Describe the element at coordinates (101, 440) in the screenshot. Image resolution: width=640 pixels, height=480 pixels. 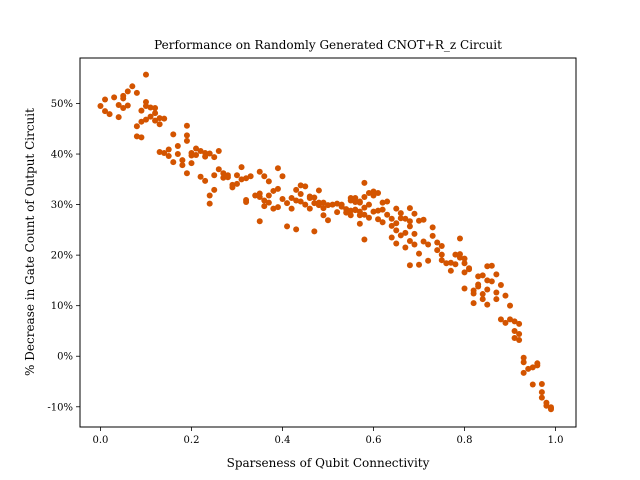
I see `x-tick-label: 0.0` at that location.